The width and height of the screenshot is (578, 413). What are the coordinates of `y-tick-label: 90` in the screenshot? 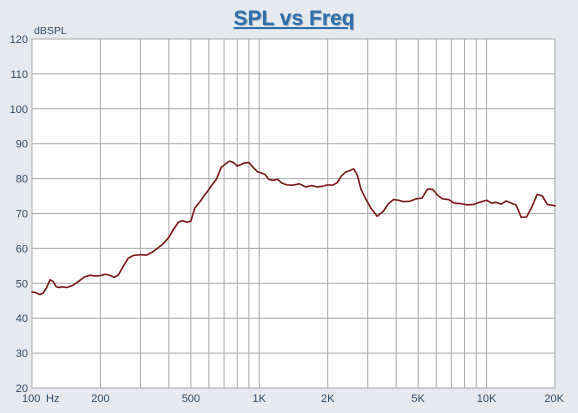 It's located at (22, 145).